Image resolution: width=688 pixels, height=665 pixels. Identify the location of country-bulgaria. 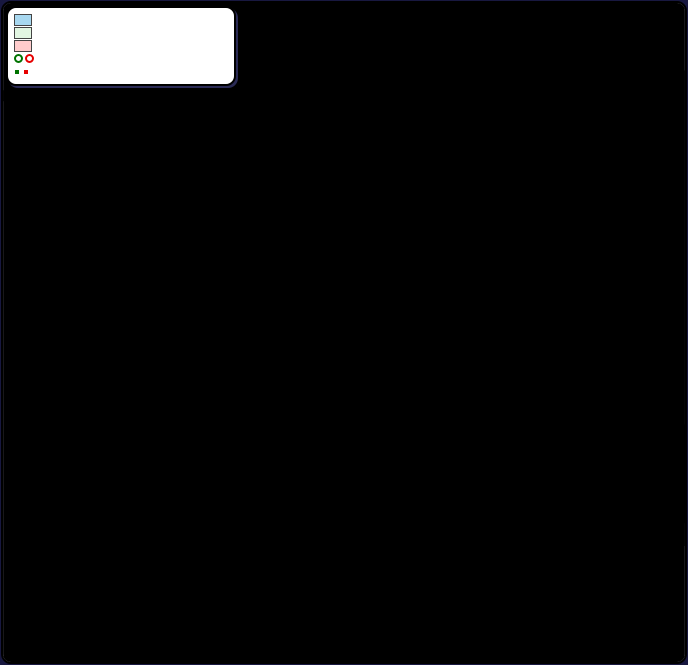
(408, 553).